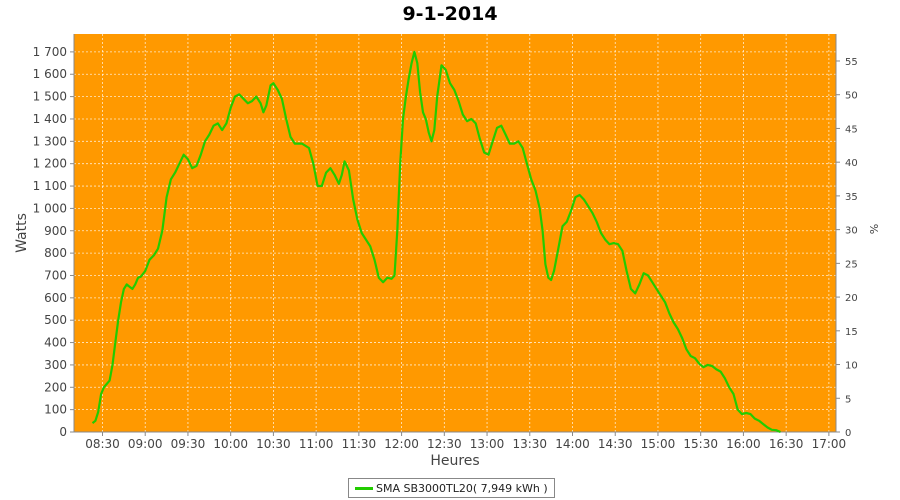 The image size is (900, 500). Describe the element at coordinates (462, 488) in the screenshot. I see `legend-label: SMA SB3000TL20( 7,949 kWh )` at that location.